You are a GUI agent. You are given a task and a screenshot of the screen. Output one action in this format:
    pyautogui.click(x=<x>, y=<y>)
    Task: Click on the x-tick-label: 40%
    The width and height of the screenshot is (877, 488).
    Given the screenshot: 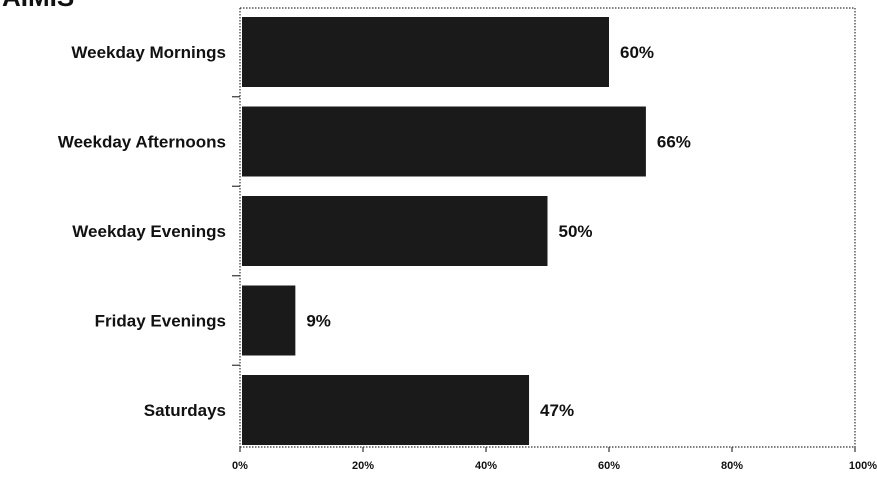 What is the action you would take?
    pyautogui.click(x=486, y=466)
    